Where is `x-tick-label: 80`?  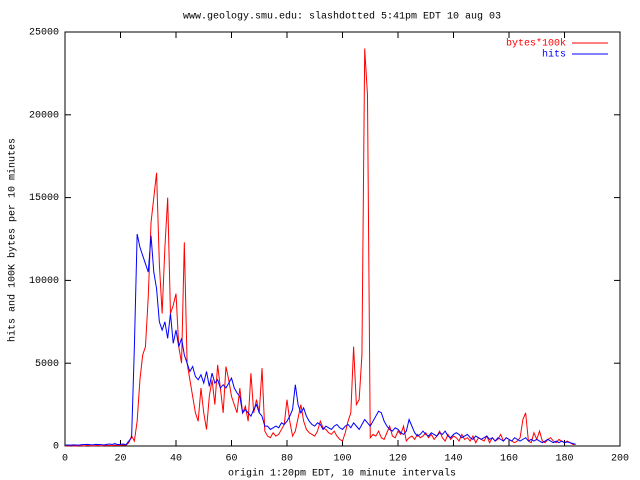 x-tick-label: 80 is located at coordinates (287, 459).